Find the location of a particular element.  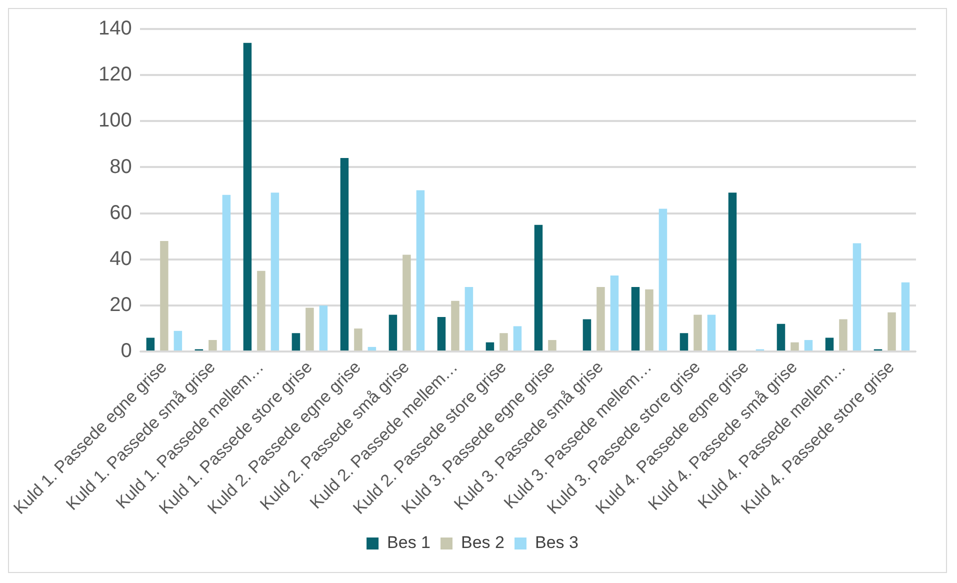

legend-label: Bes 2 is located at coordinates (482, 542).